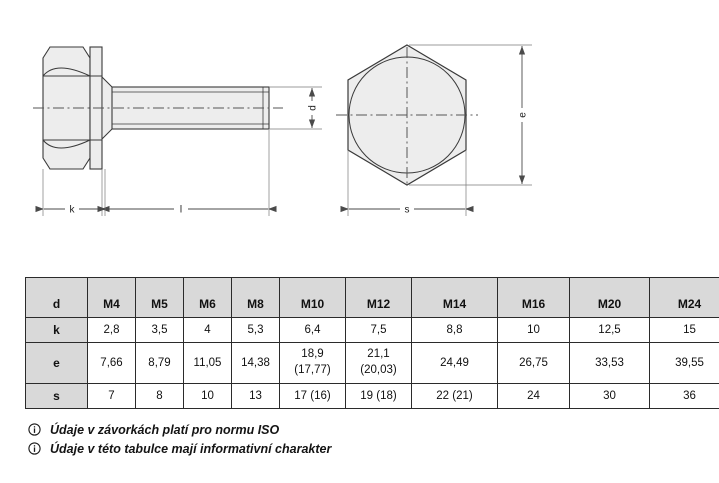  I want to click on cell-e-m12-primary: 21,1, so click(378, 354).